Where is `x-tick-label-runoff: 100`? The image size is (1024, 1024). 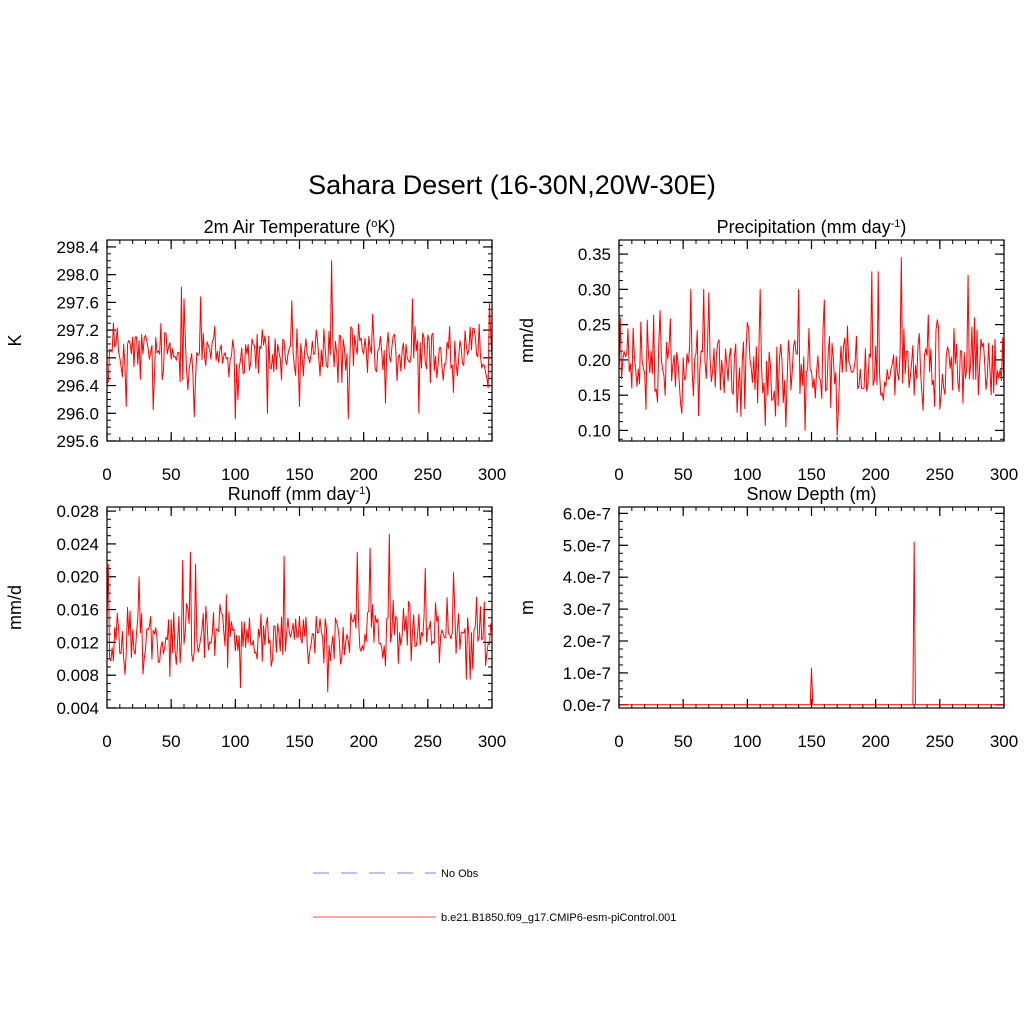
x-tick-label-runoff: 100 is located at coordinates (235, 741).